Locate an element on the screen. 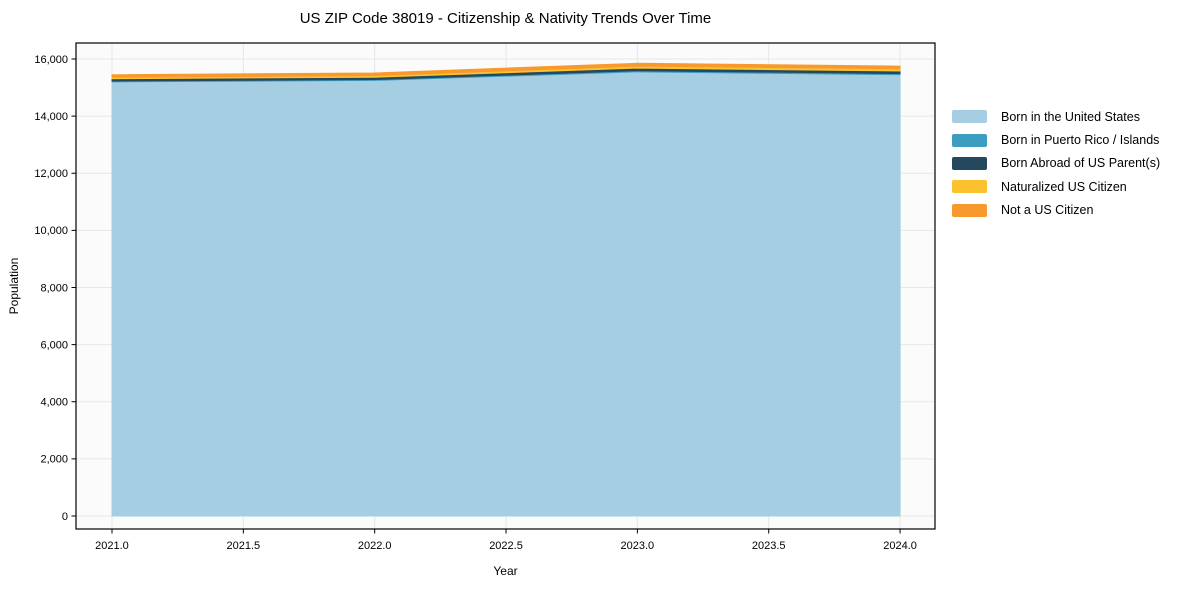  x-tick-label: 2023.0 is located at coordinates (638, 546).